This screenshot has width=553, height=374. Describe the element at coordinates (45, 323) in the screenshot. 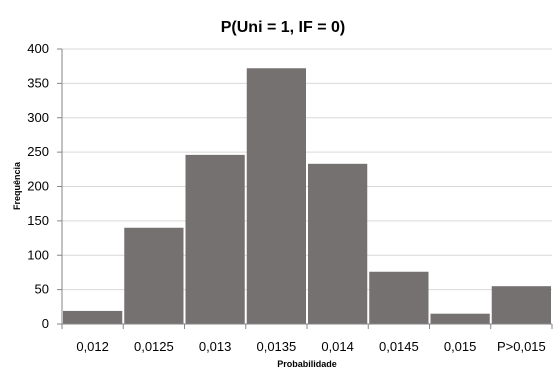

I see `y-tick-label: 0` at that location.